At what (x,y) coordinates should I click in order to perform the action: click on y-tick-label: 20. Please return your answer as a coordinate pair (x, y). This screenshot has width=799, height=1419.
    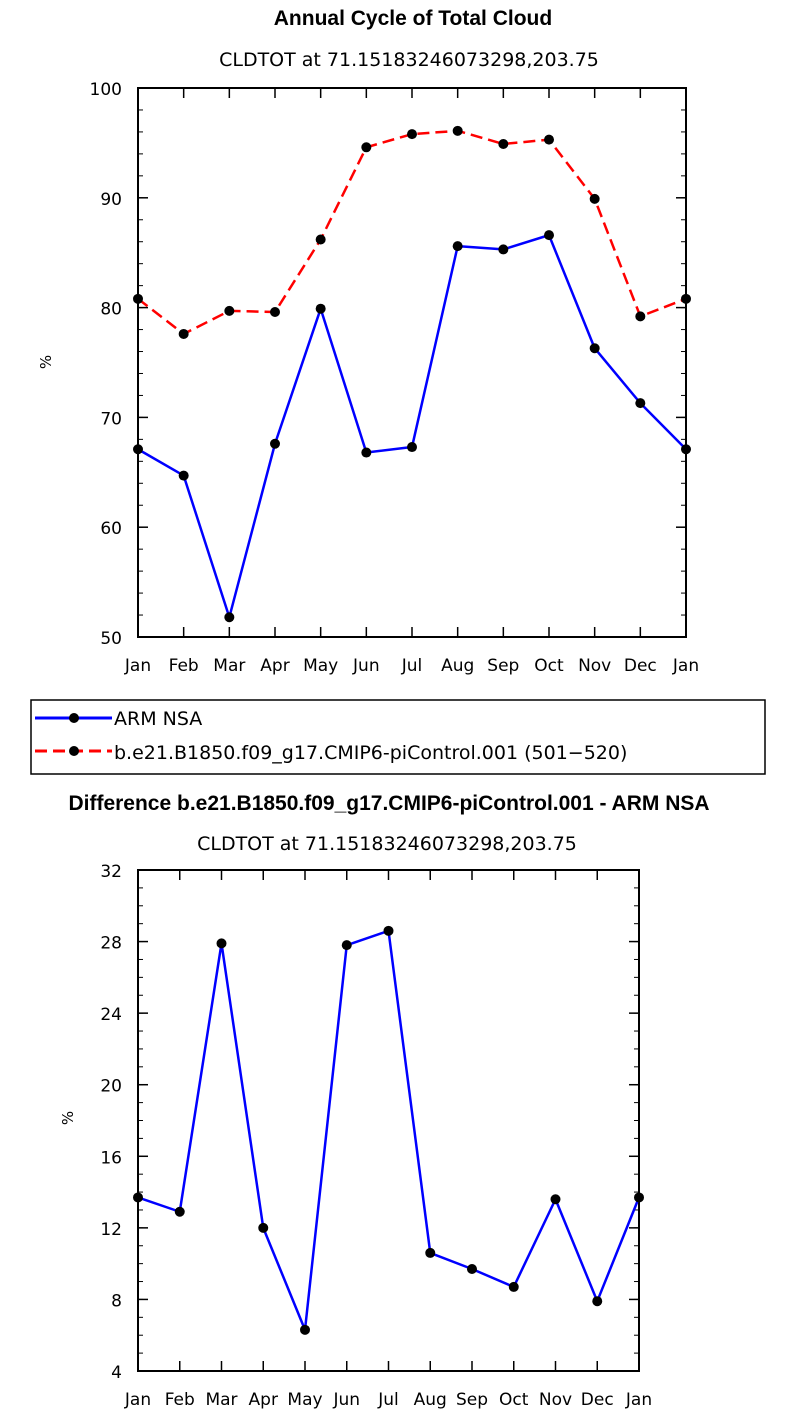
    Looking at the image, I should click on (111, 1087).